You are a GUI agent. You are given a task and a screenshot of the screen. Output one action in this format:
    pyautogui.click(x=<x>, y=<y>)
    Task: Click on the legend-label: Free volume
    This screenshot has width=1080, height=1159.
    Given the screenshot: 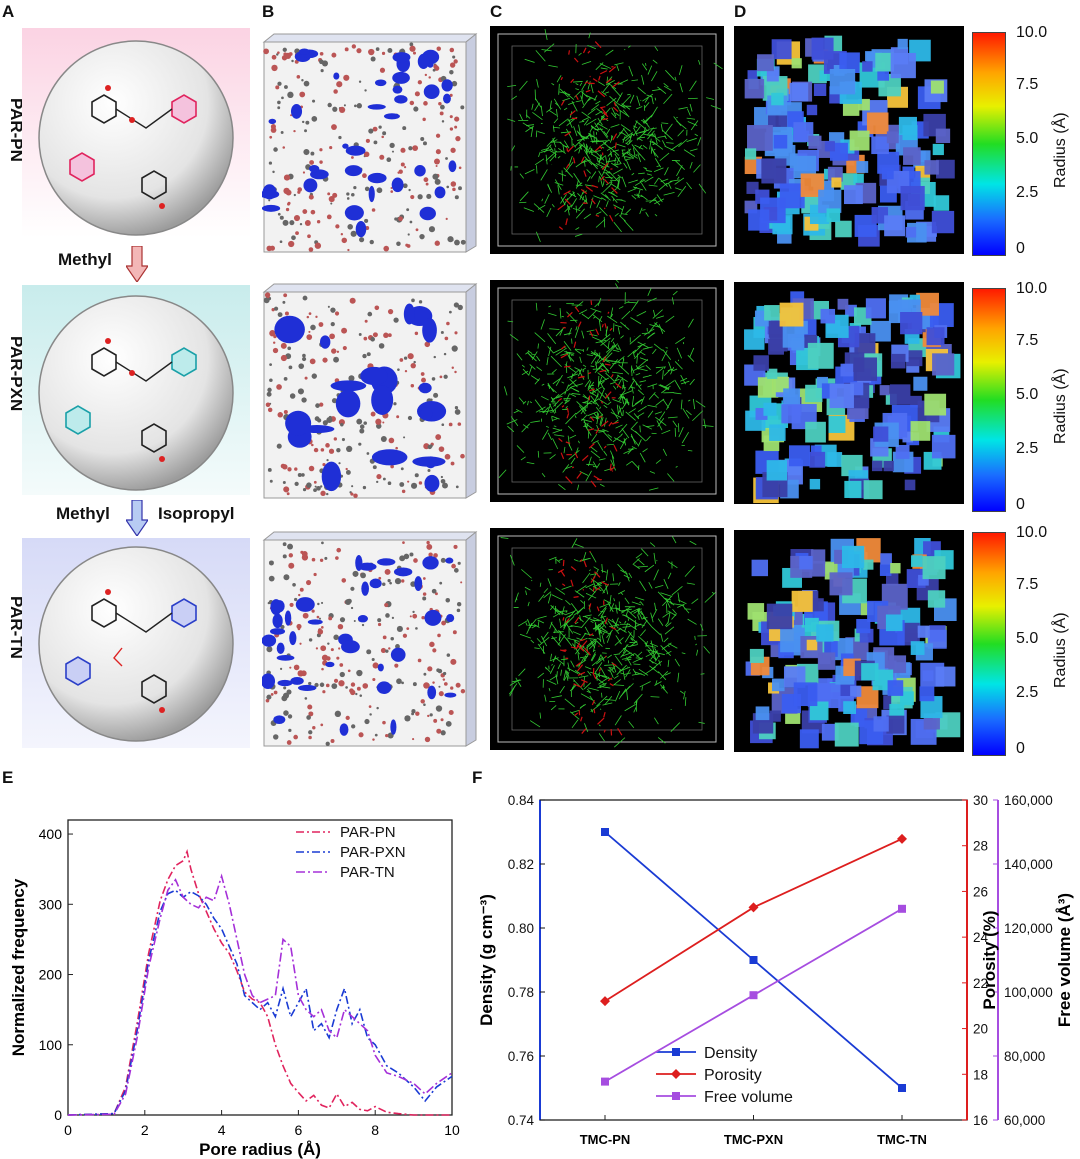 What is the action you would take?
    pyautogui.click(x=748, y=1097)
    